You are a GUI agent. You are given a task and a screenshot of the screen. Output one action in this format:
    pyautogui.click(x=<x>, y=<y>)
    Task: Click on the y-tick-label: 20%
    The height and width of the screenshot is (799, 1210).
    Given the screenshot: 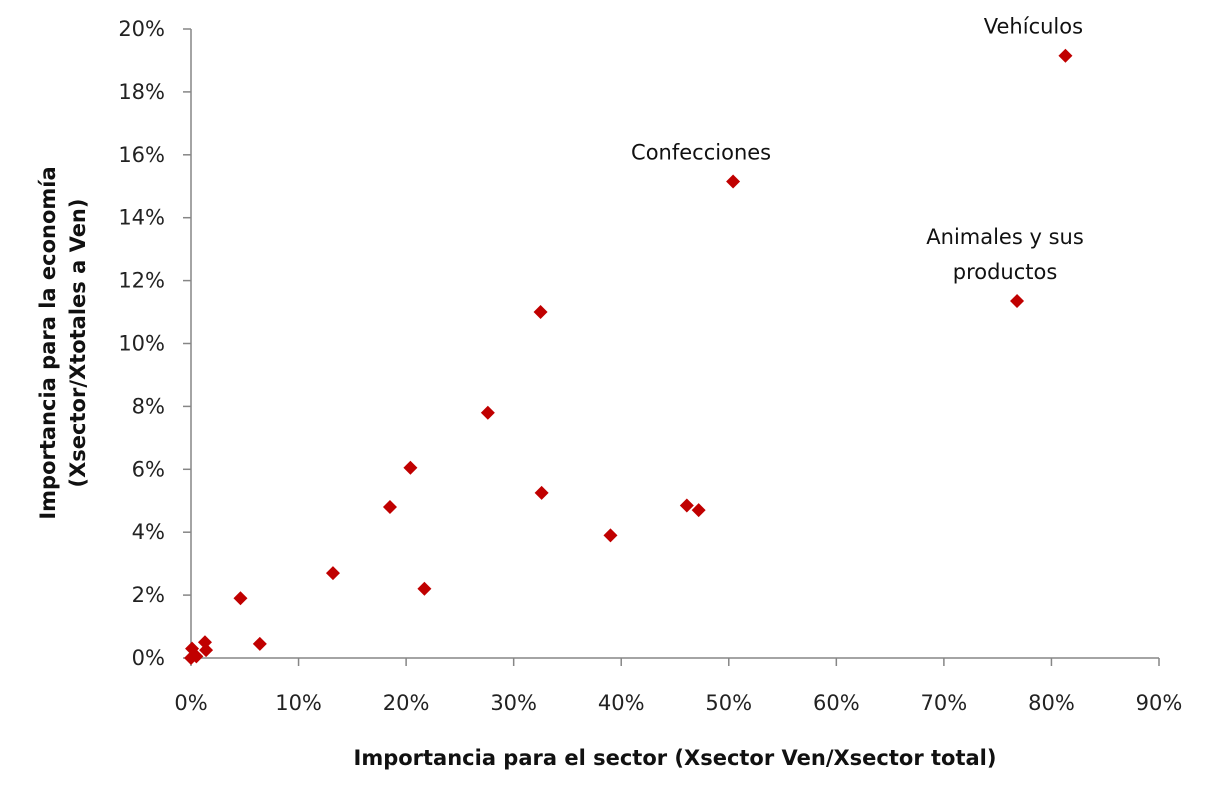 What is the action you would take?
    pyautogui.click(x=141, y=29)
    